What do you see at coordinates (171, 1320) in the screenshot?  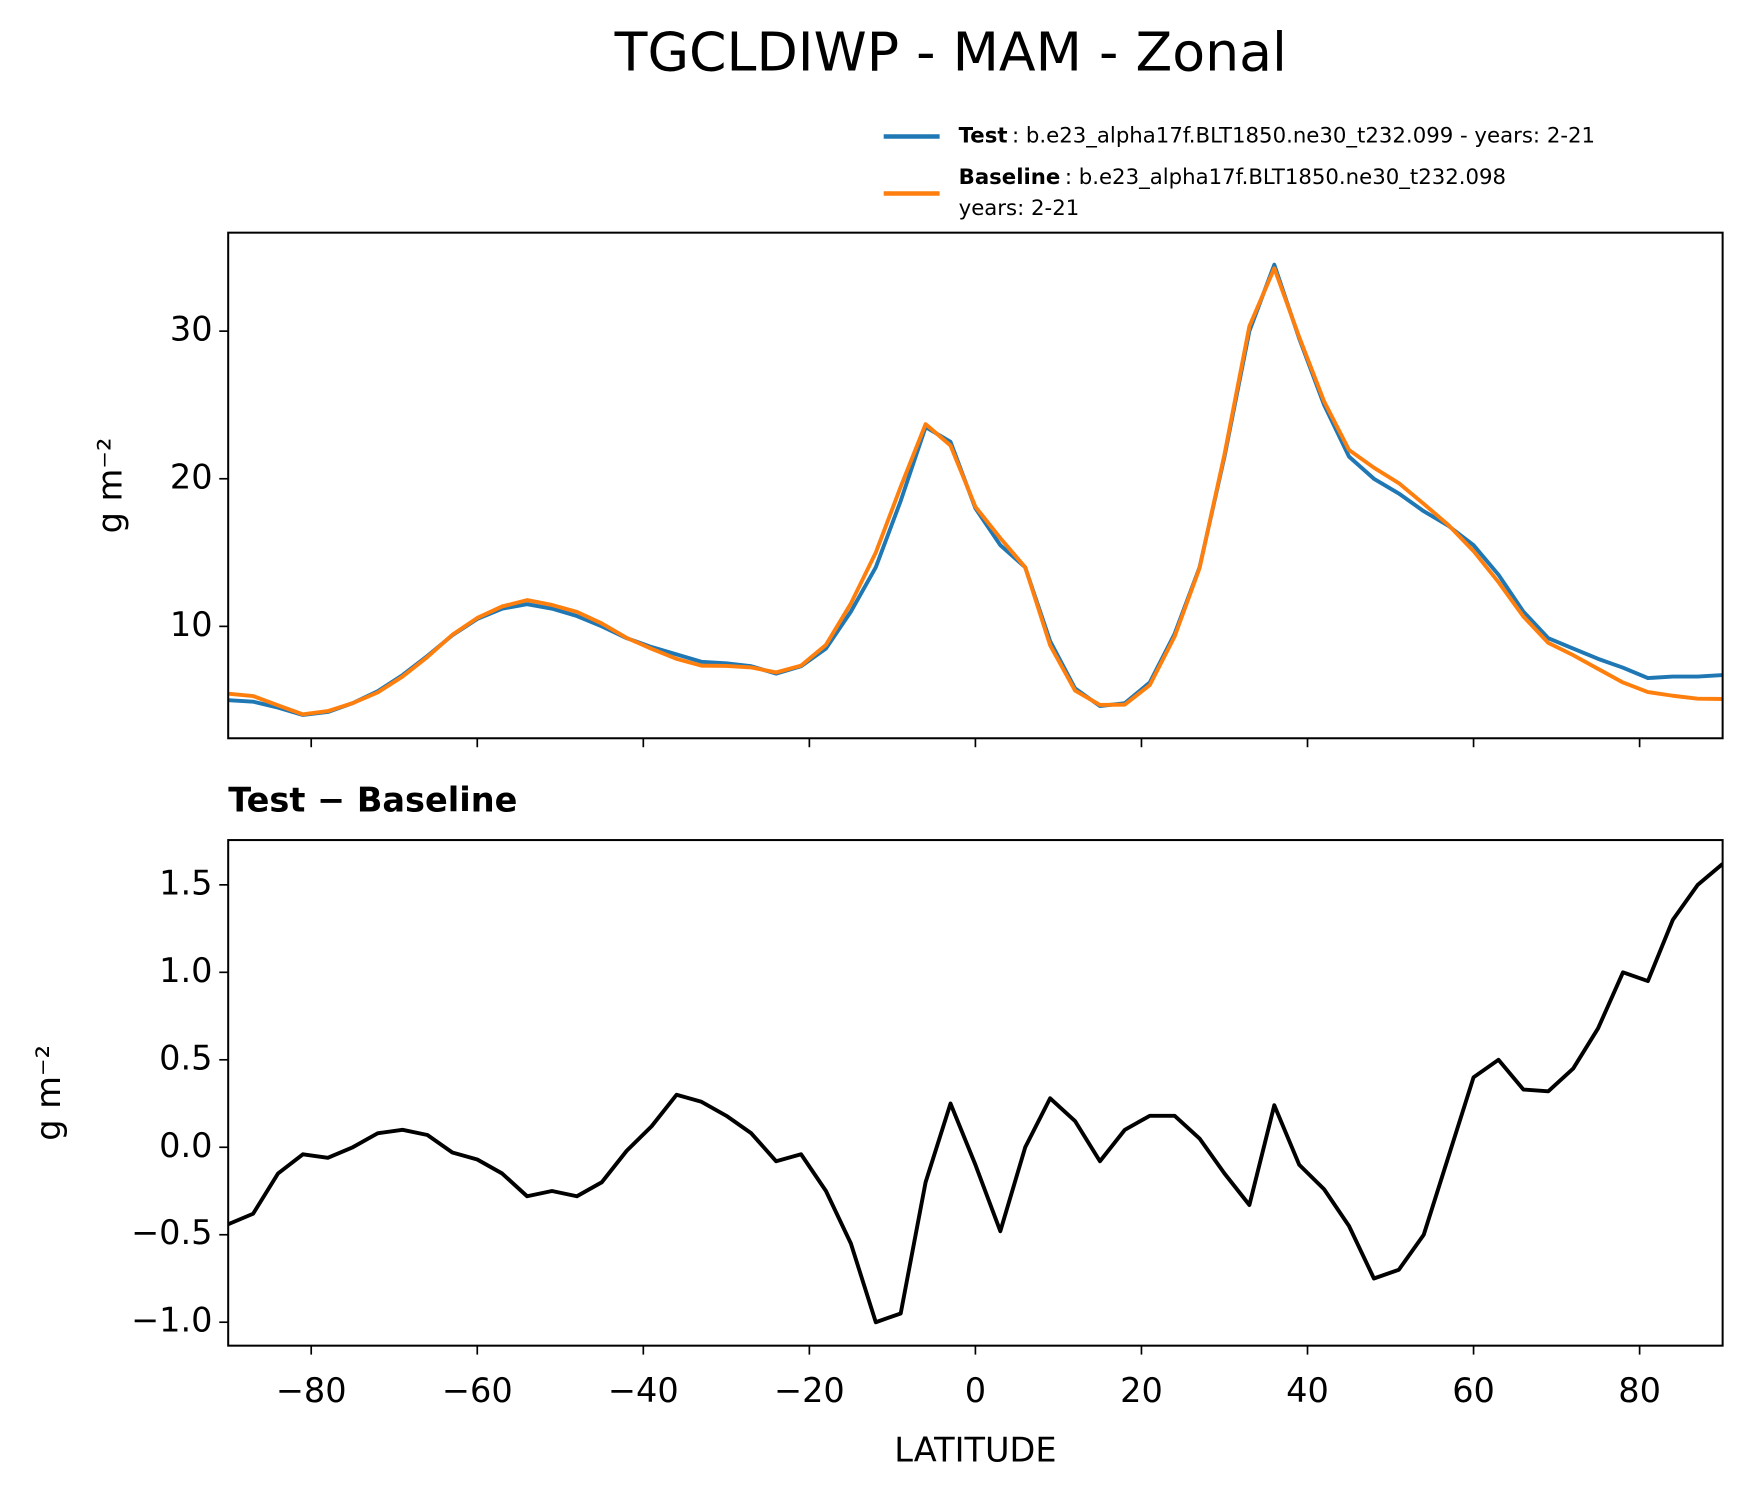 I see `y-tick-label: −1.0` at bounding box center [171, 1320].